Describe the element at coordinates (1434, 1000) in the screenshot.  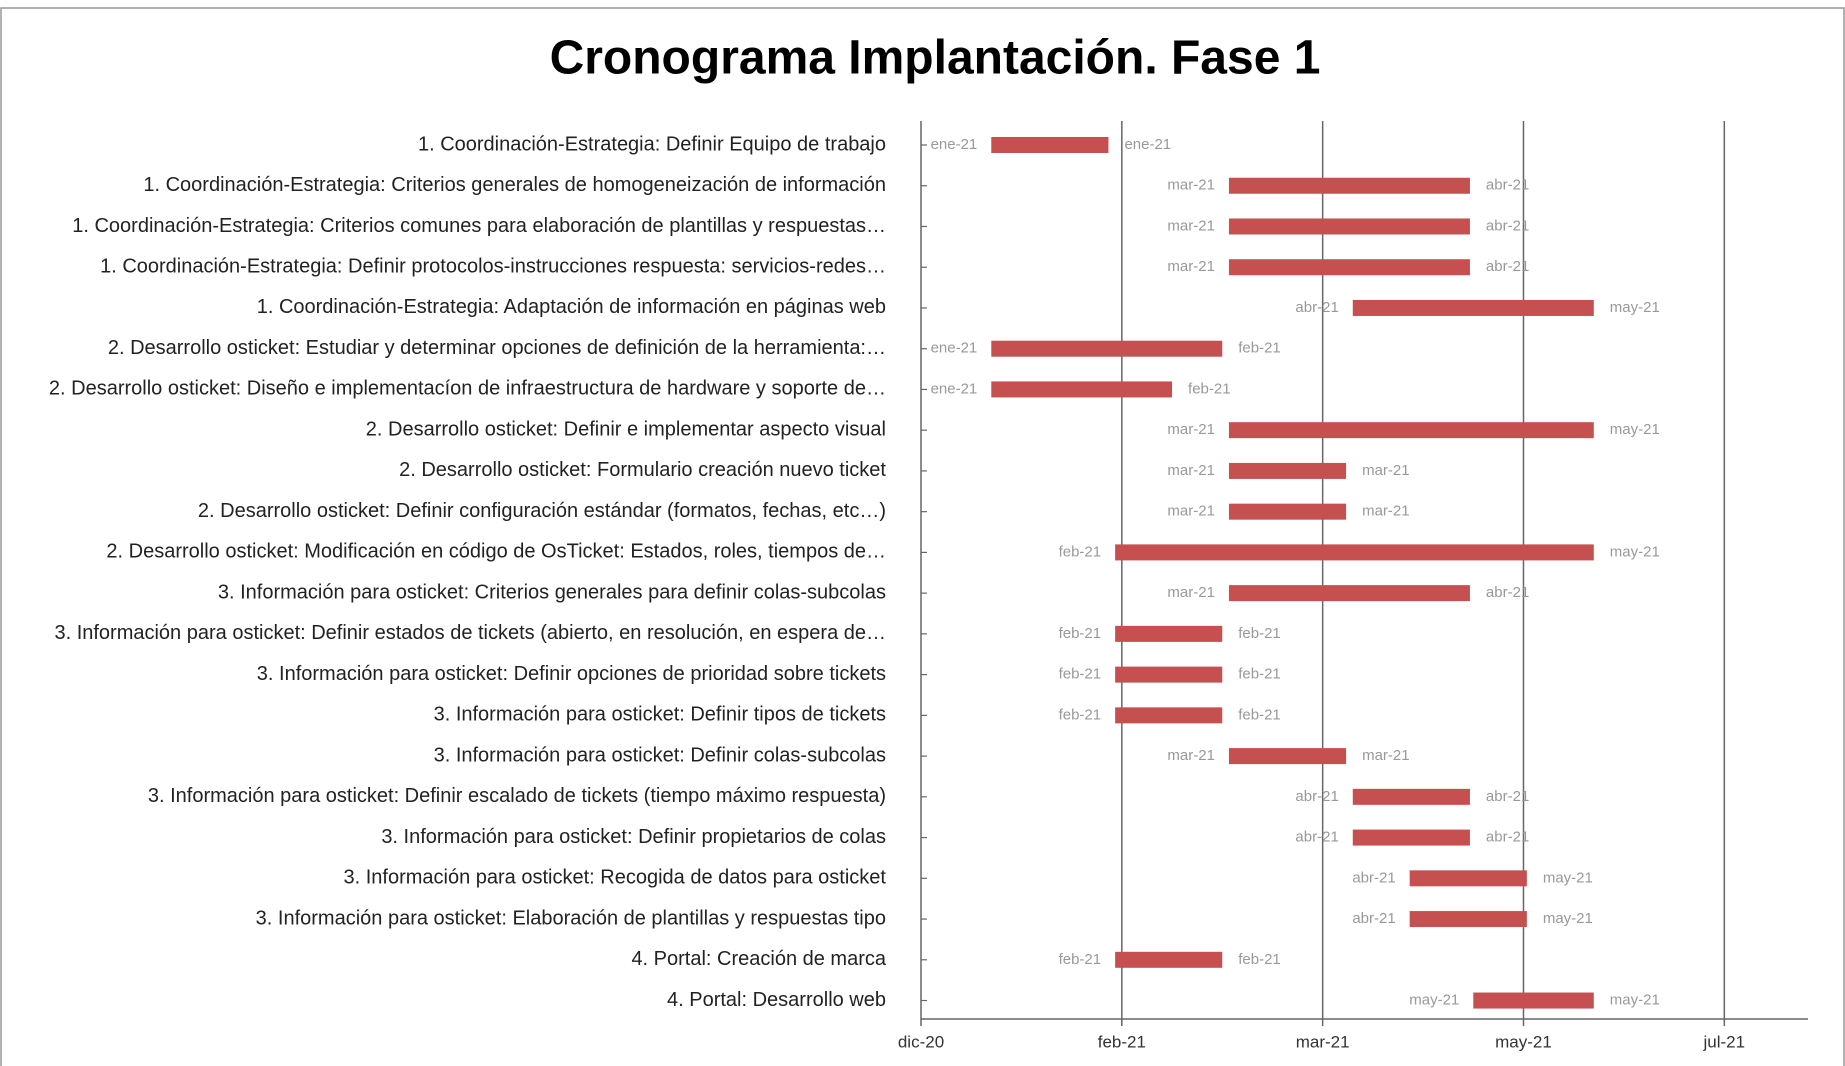
I see `start-label: may-21` at that location.